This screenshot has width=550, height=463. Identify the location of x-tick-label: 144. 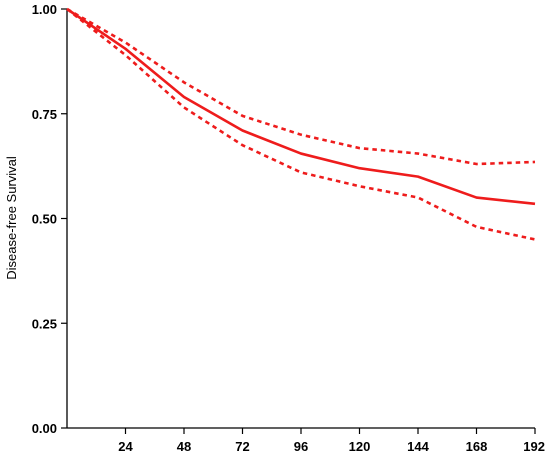
(418, 446).